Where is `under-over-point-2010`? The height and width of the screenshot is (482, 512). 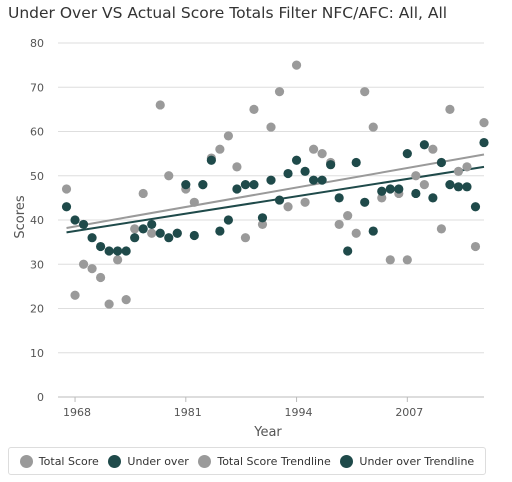 under-over-point-2010 is located at coordinates (433, 198).